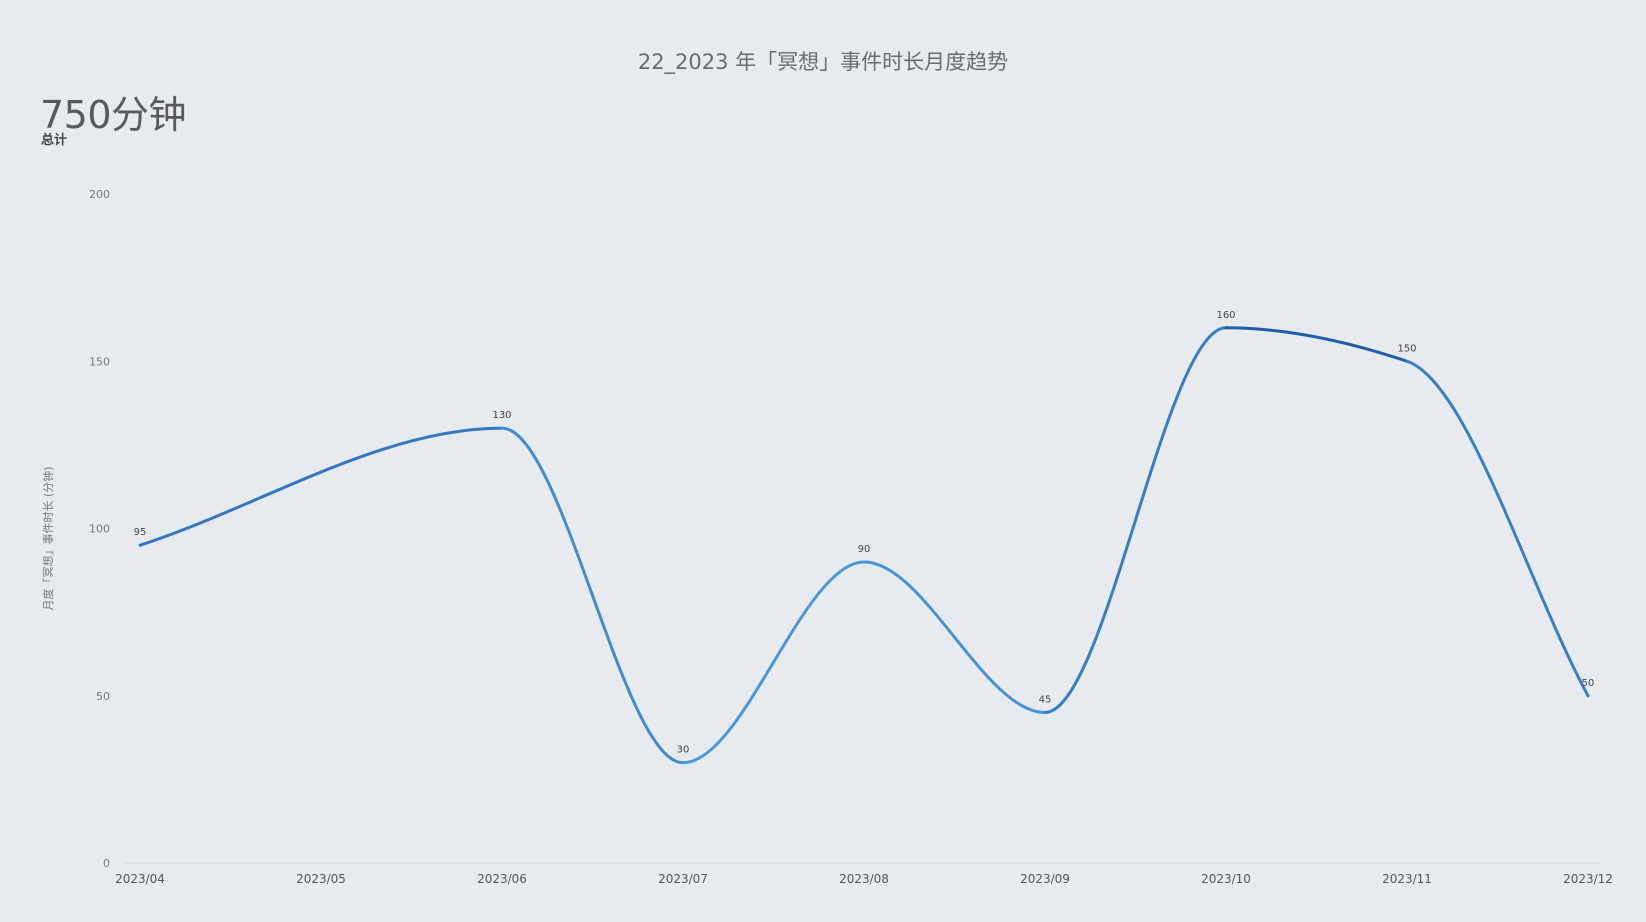 This screenshot has width=1646, height=922. I want to click on data-label: 30, so click(683, 750).